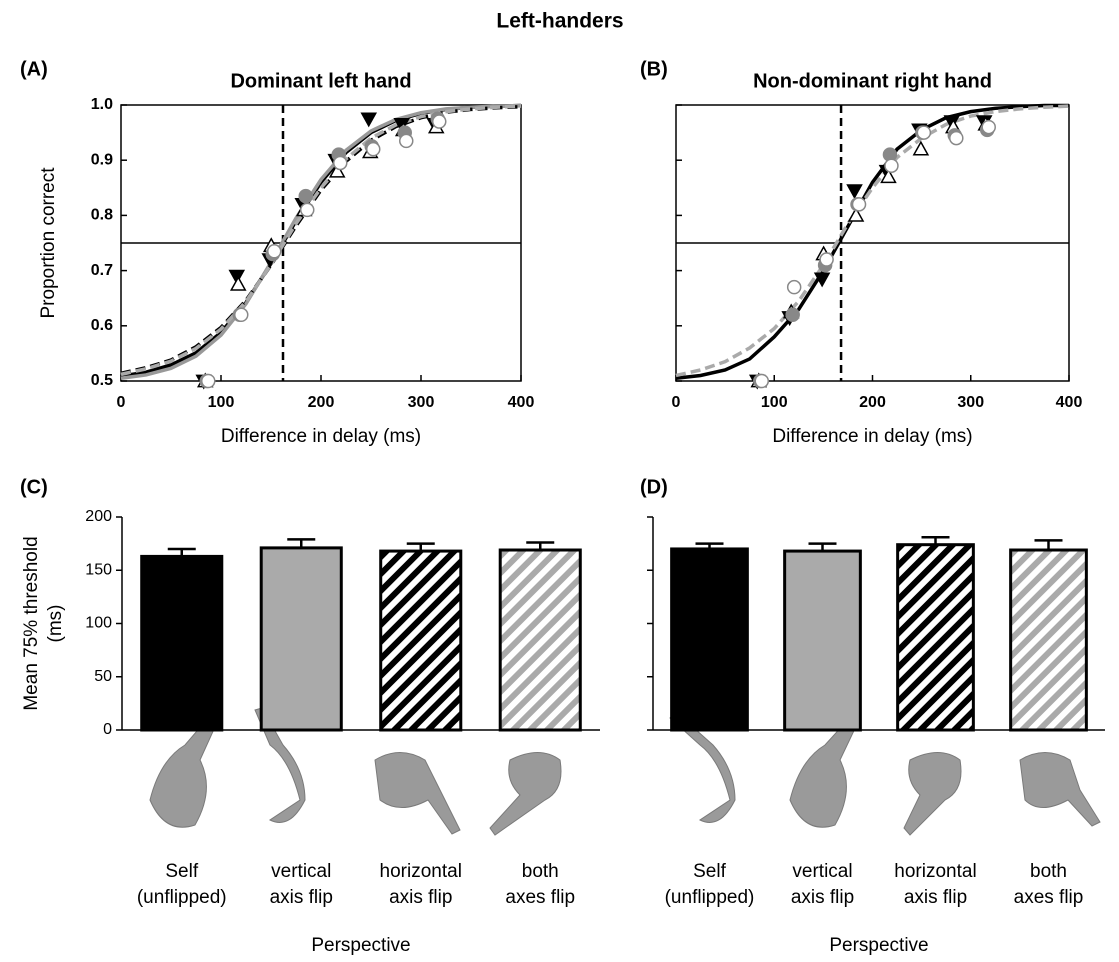  I want to click on figure-title: Left-handers, so click(559, 21).